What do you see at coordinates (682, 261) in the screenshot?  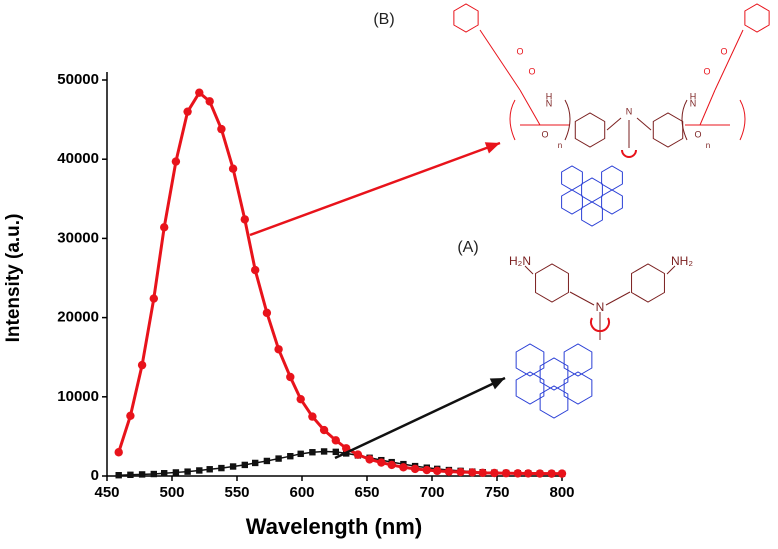 I see `atom-label: NH₂` at bounding box center [682, 261].